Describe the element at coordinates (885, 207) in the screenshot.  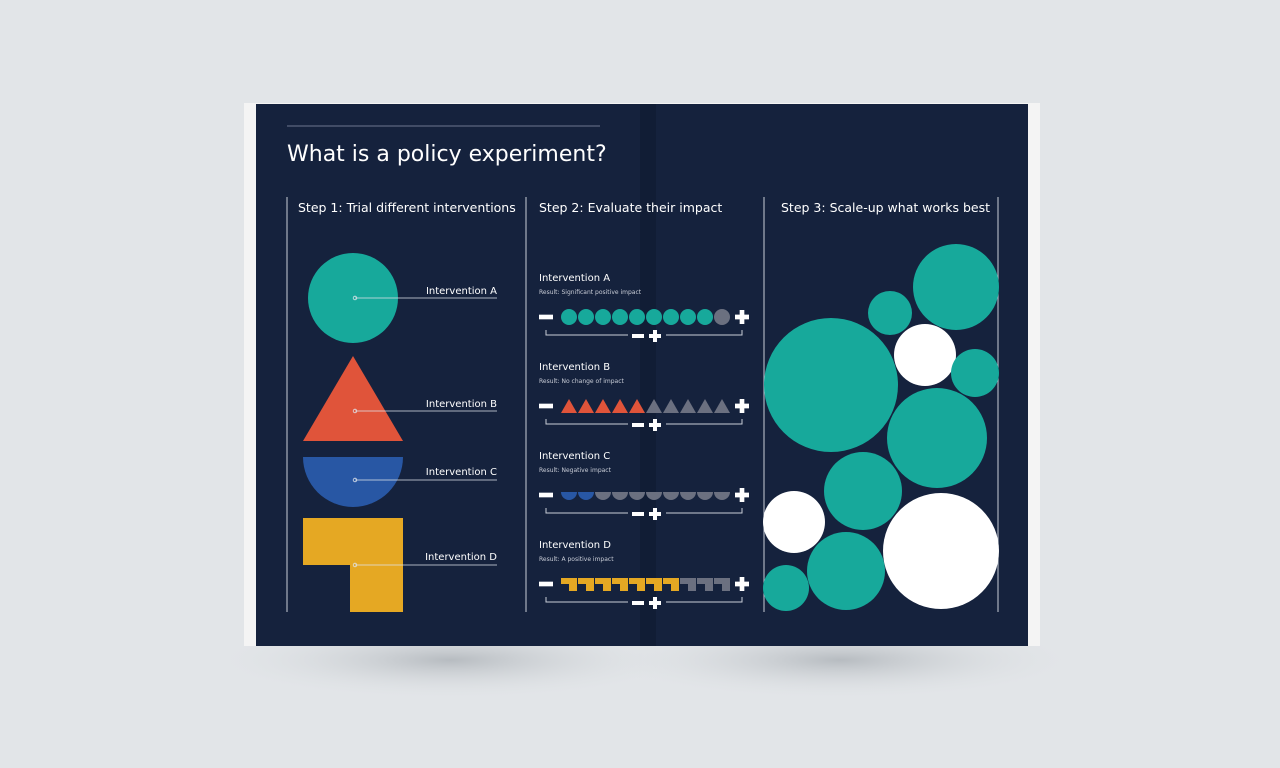
I see `step-3-heading: Step 3: Scale-up what works best` at that location.